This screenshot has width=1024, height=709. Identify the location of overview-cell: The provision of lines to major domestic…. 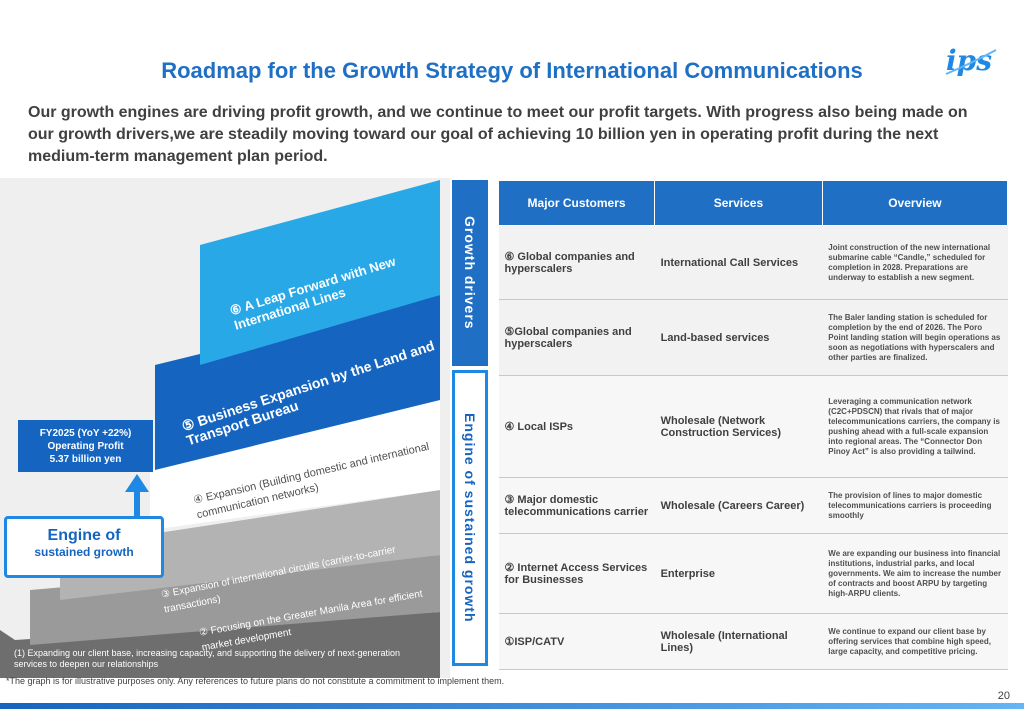
(915, 505).